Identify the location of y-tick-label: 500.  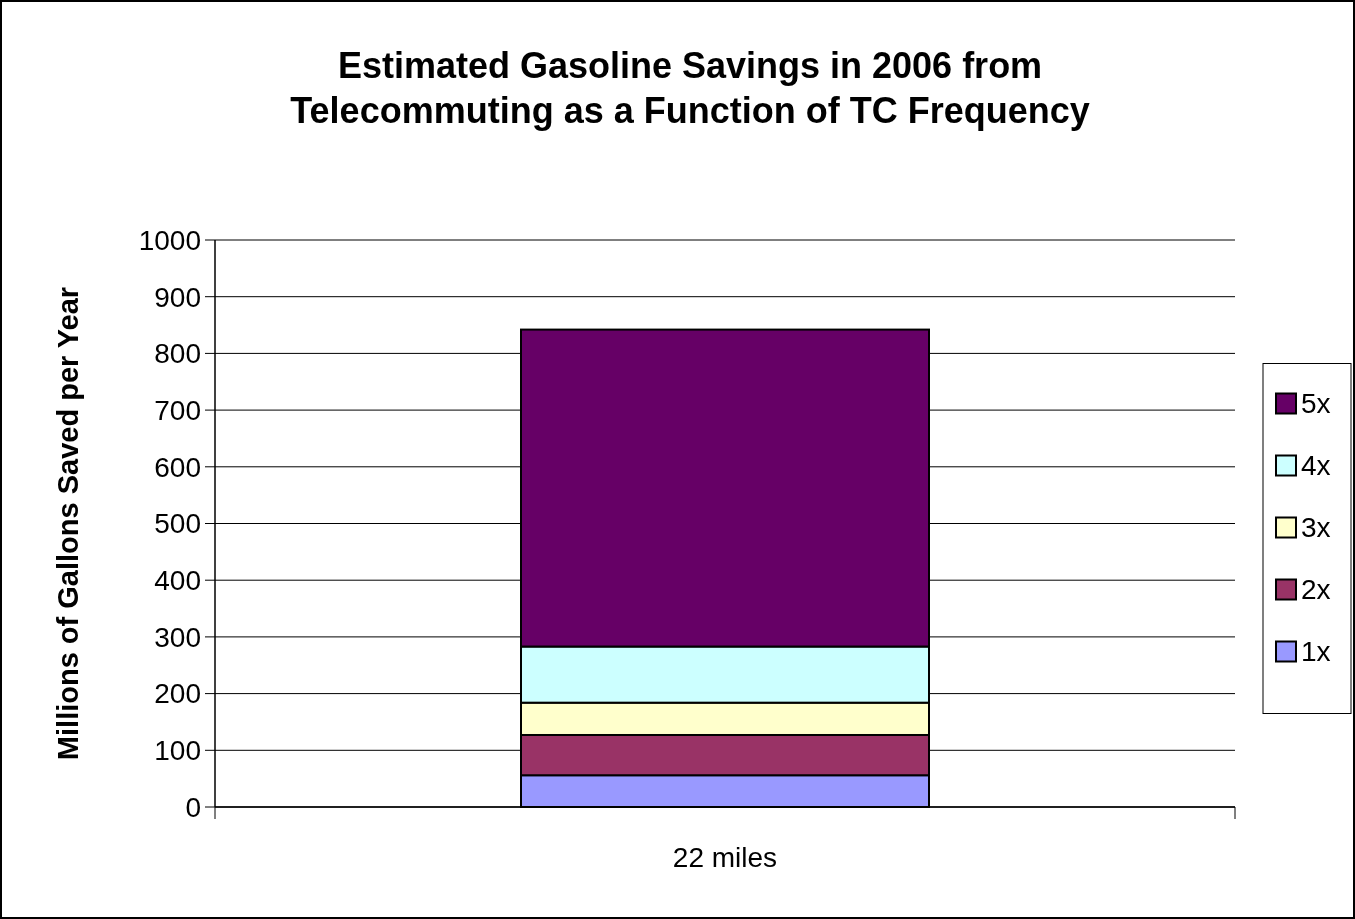
(177, 524).